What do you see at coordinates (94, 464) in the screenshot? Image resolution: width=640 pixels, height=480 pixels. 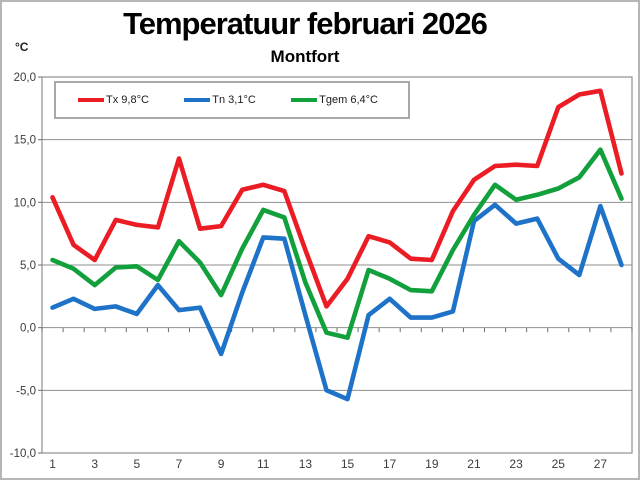 I see `x-tick-label: 3` at bounding box center [94, 464].